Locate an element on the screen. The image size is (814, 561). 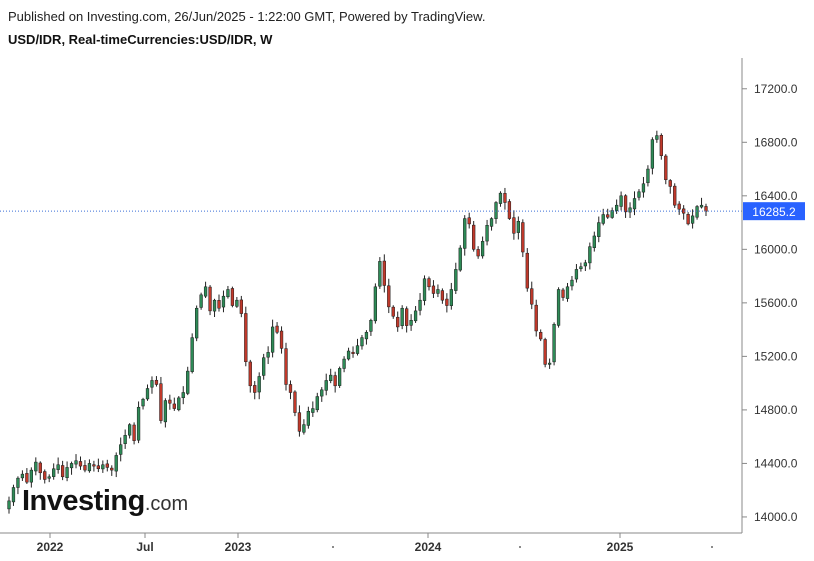
y-tick-label: 14400.0 is located at coordinates (776, 463).